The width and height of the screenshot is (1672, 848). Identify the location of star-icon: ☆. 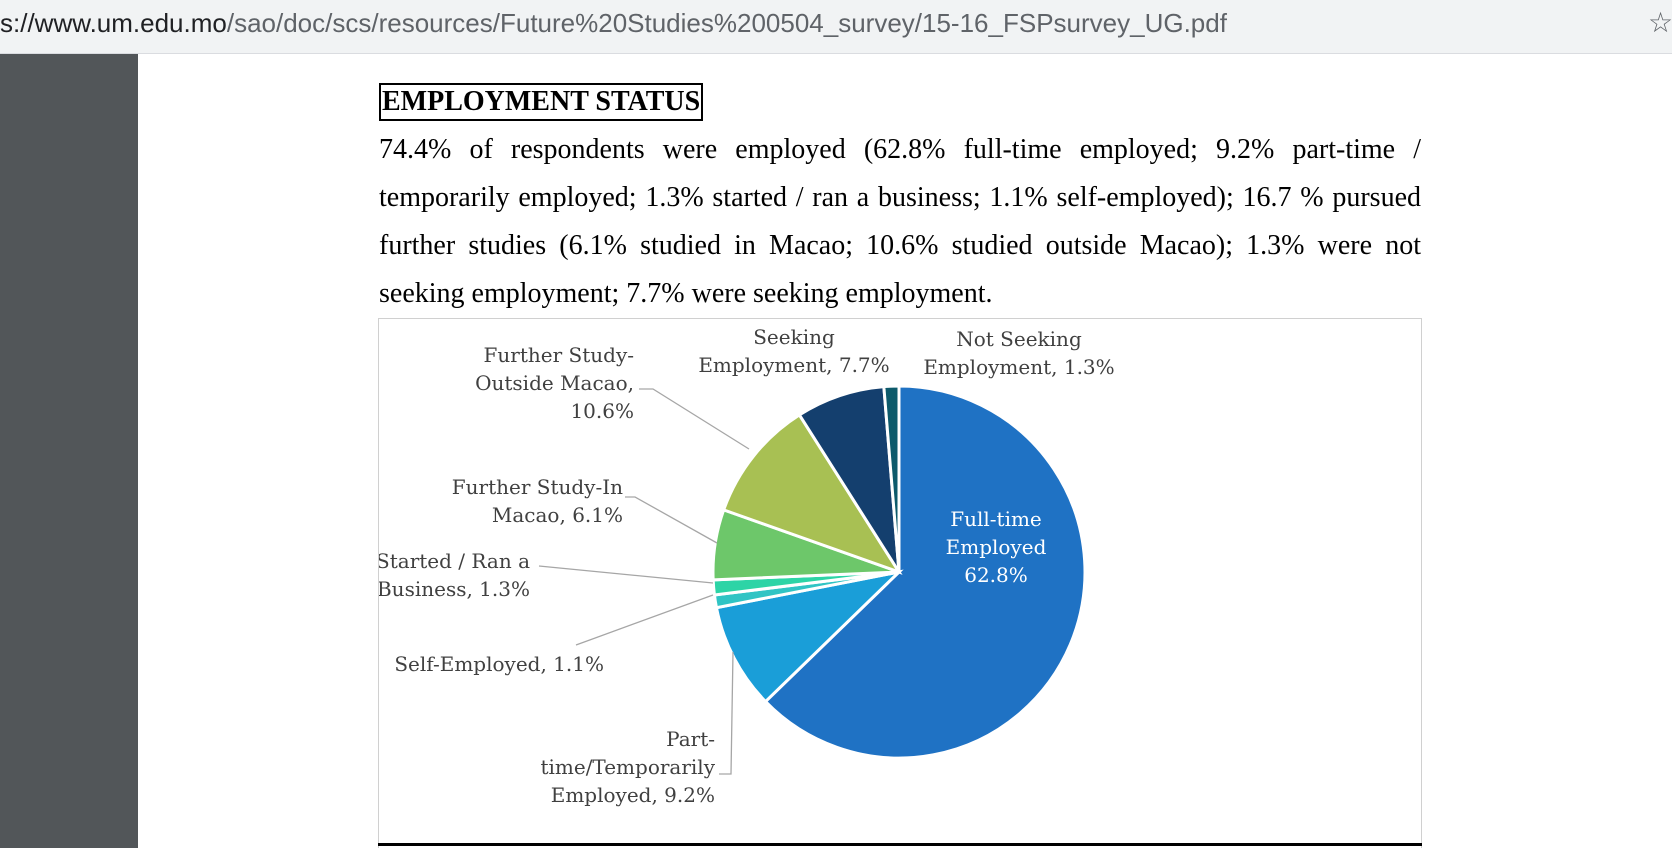
(1660, 22).